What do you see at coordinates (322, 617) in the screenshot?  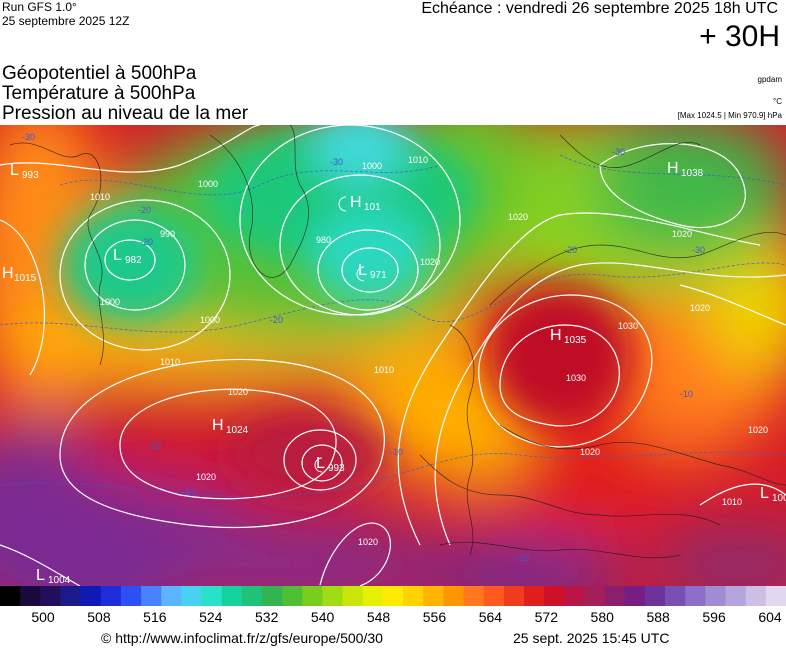 I see `colorbar-tick-label: 540` at bounding box center [322, 617].